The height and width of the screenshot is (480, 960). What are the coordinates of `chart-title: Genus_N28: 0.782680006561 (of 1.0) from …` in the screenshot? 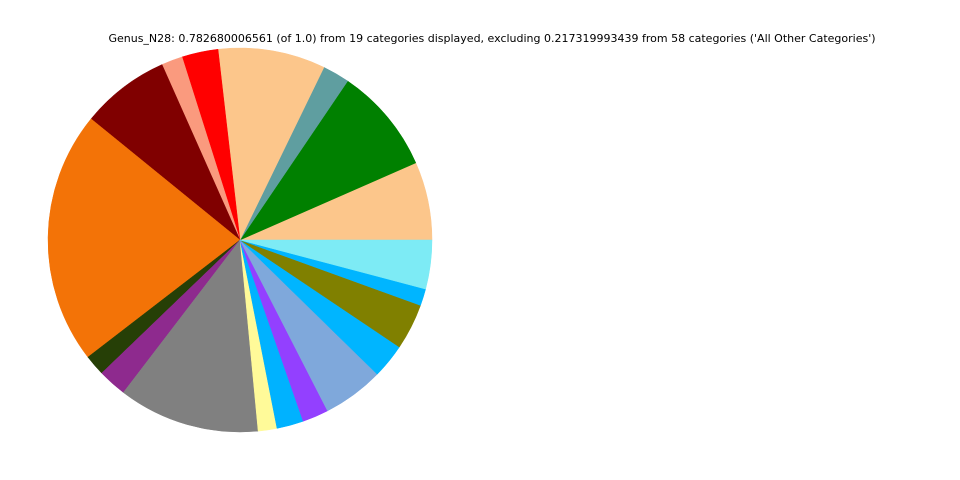 It's located at (491, 38).